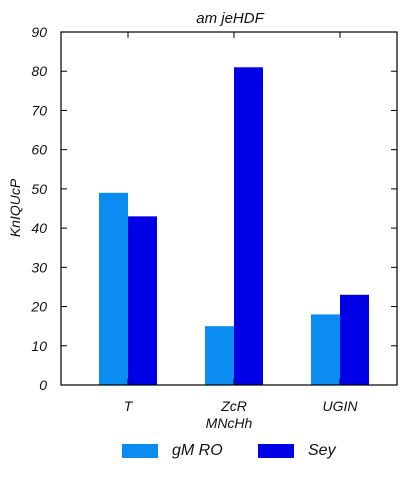 The image size is (414, 483). I want to click on x-axis-label: MNcHh, so click(229, 423).